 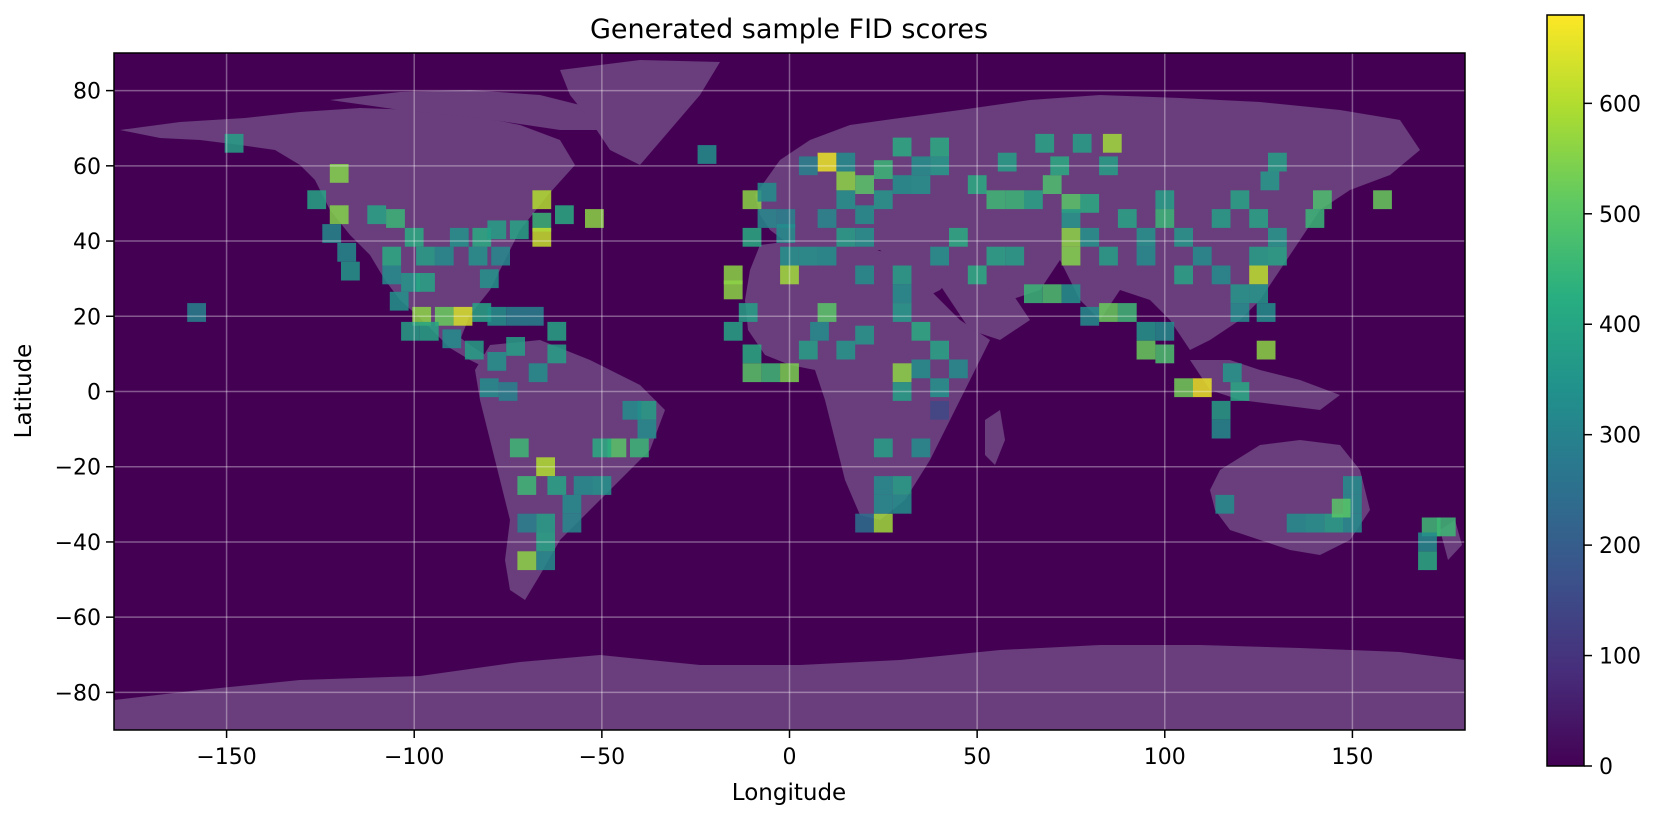 What do you see at coordinates (1620, 657) in the screenshot?
I see `colorbar-tick-label: 100` at bounding box center [1620, 657].